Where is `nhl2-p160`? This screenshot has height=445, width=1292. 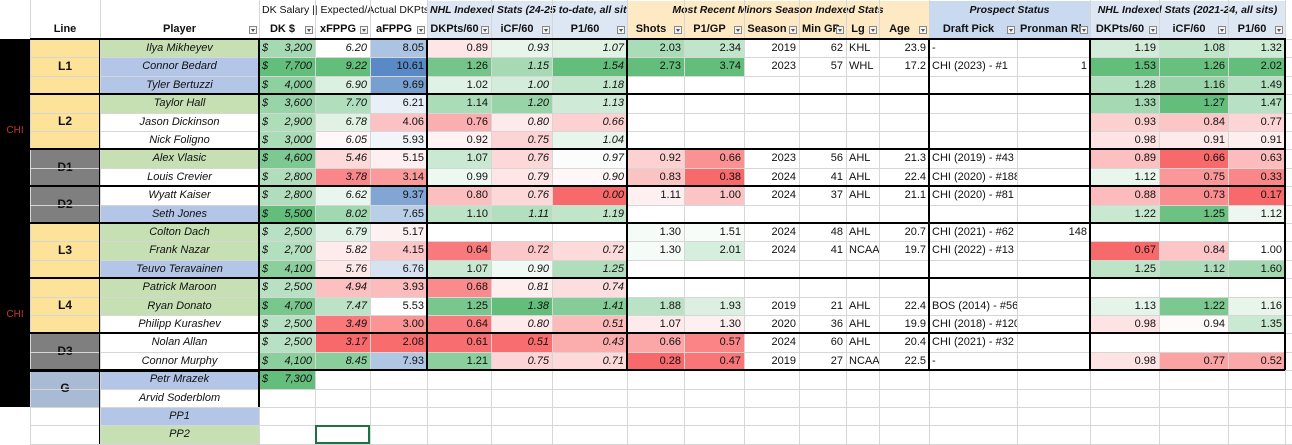 nhl2-p160 is located at coordinates (1256, 416).